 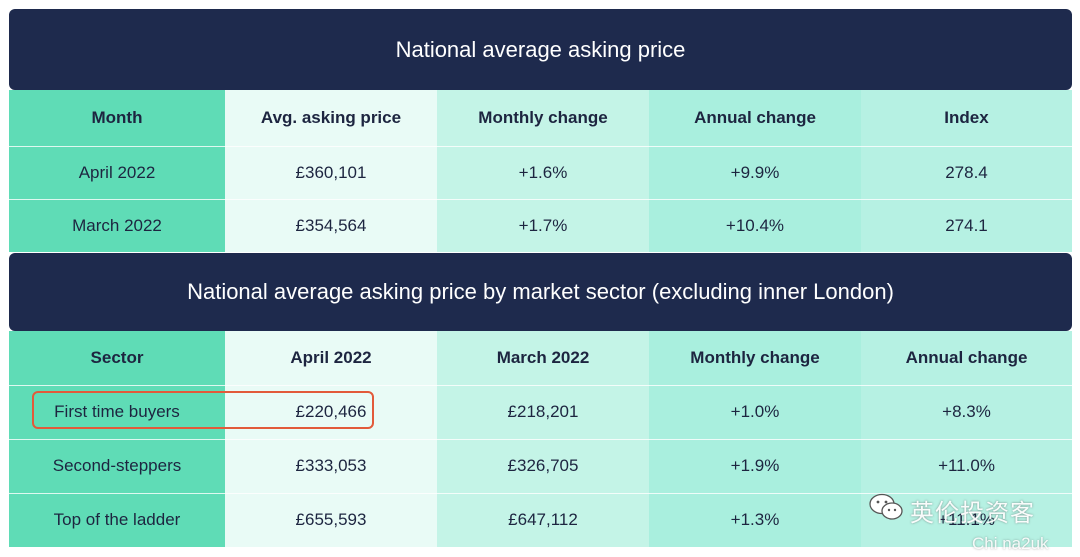 What do you see at coordinates (543, 226) in the screenshot?
I see `cell-monthly-change: +1.7%` at bounding box center [543, 226].